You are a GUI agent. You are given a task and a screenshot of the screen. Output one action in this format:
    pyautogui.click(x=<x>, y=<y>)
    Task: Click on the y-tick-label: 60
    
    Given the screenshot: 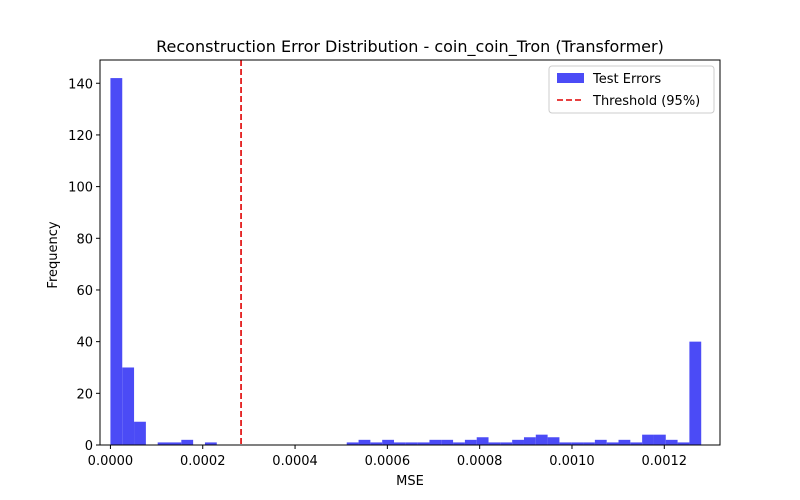 What is the action you would take?
    pyautogui.click(x=84, y=291)
    